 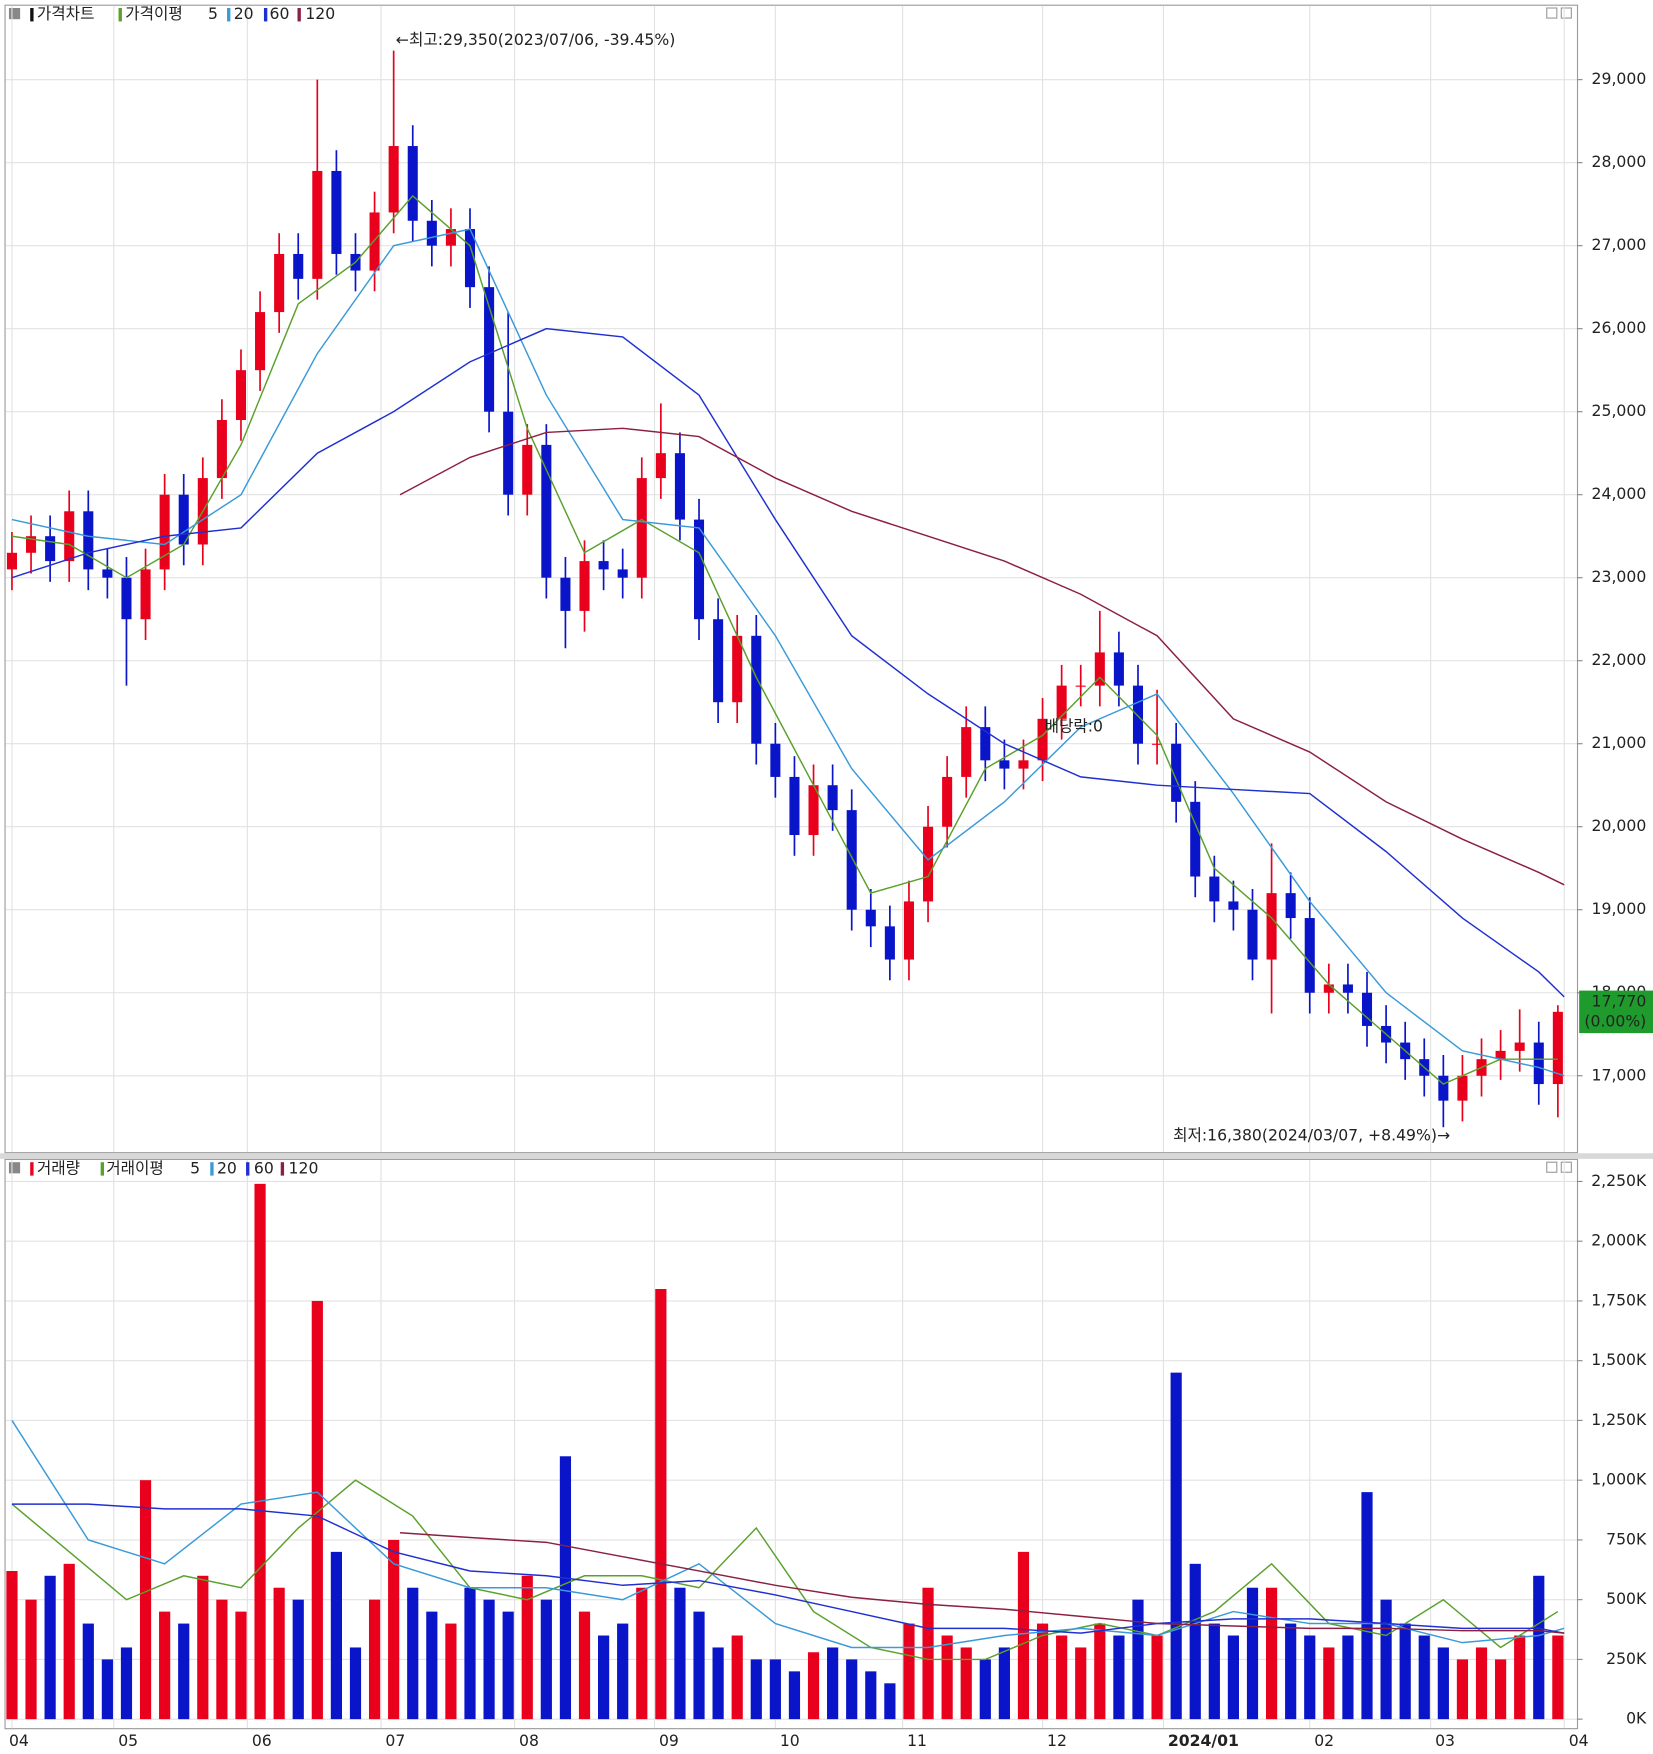 I want to click on y-tick-label: 28,000, so click(x=1619, y=161).